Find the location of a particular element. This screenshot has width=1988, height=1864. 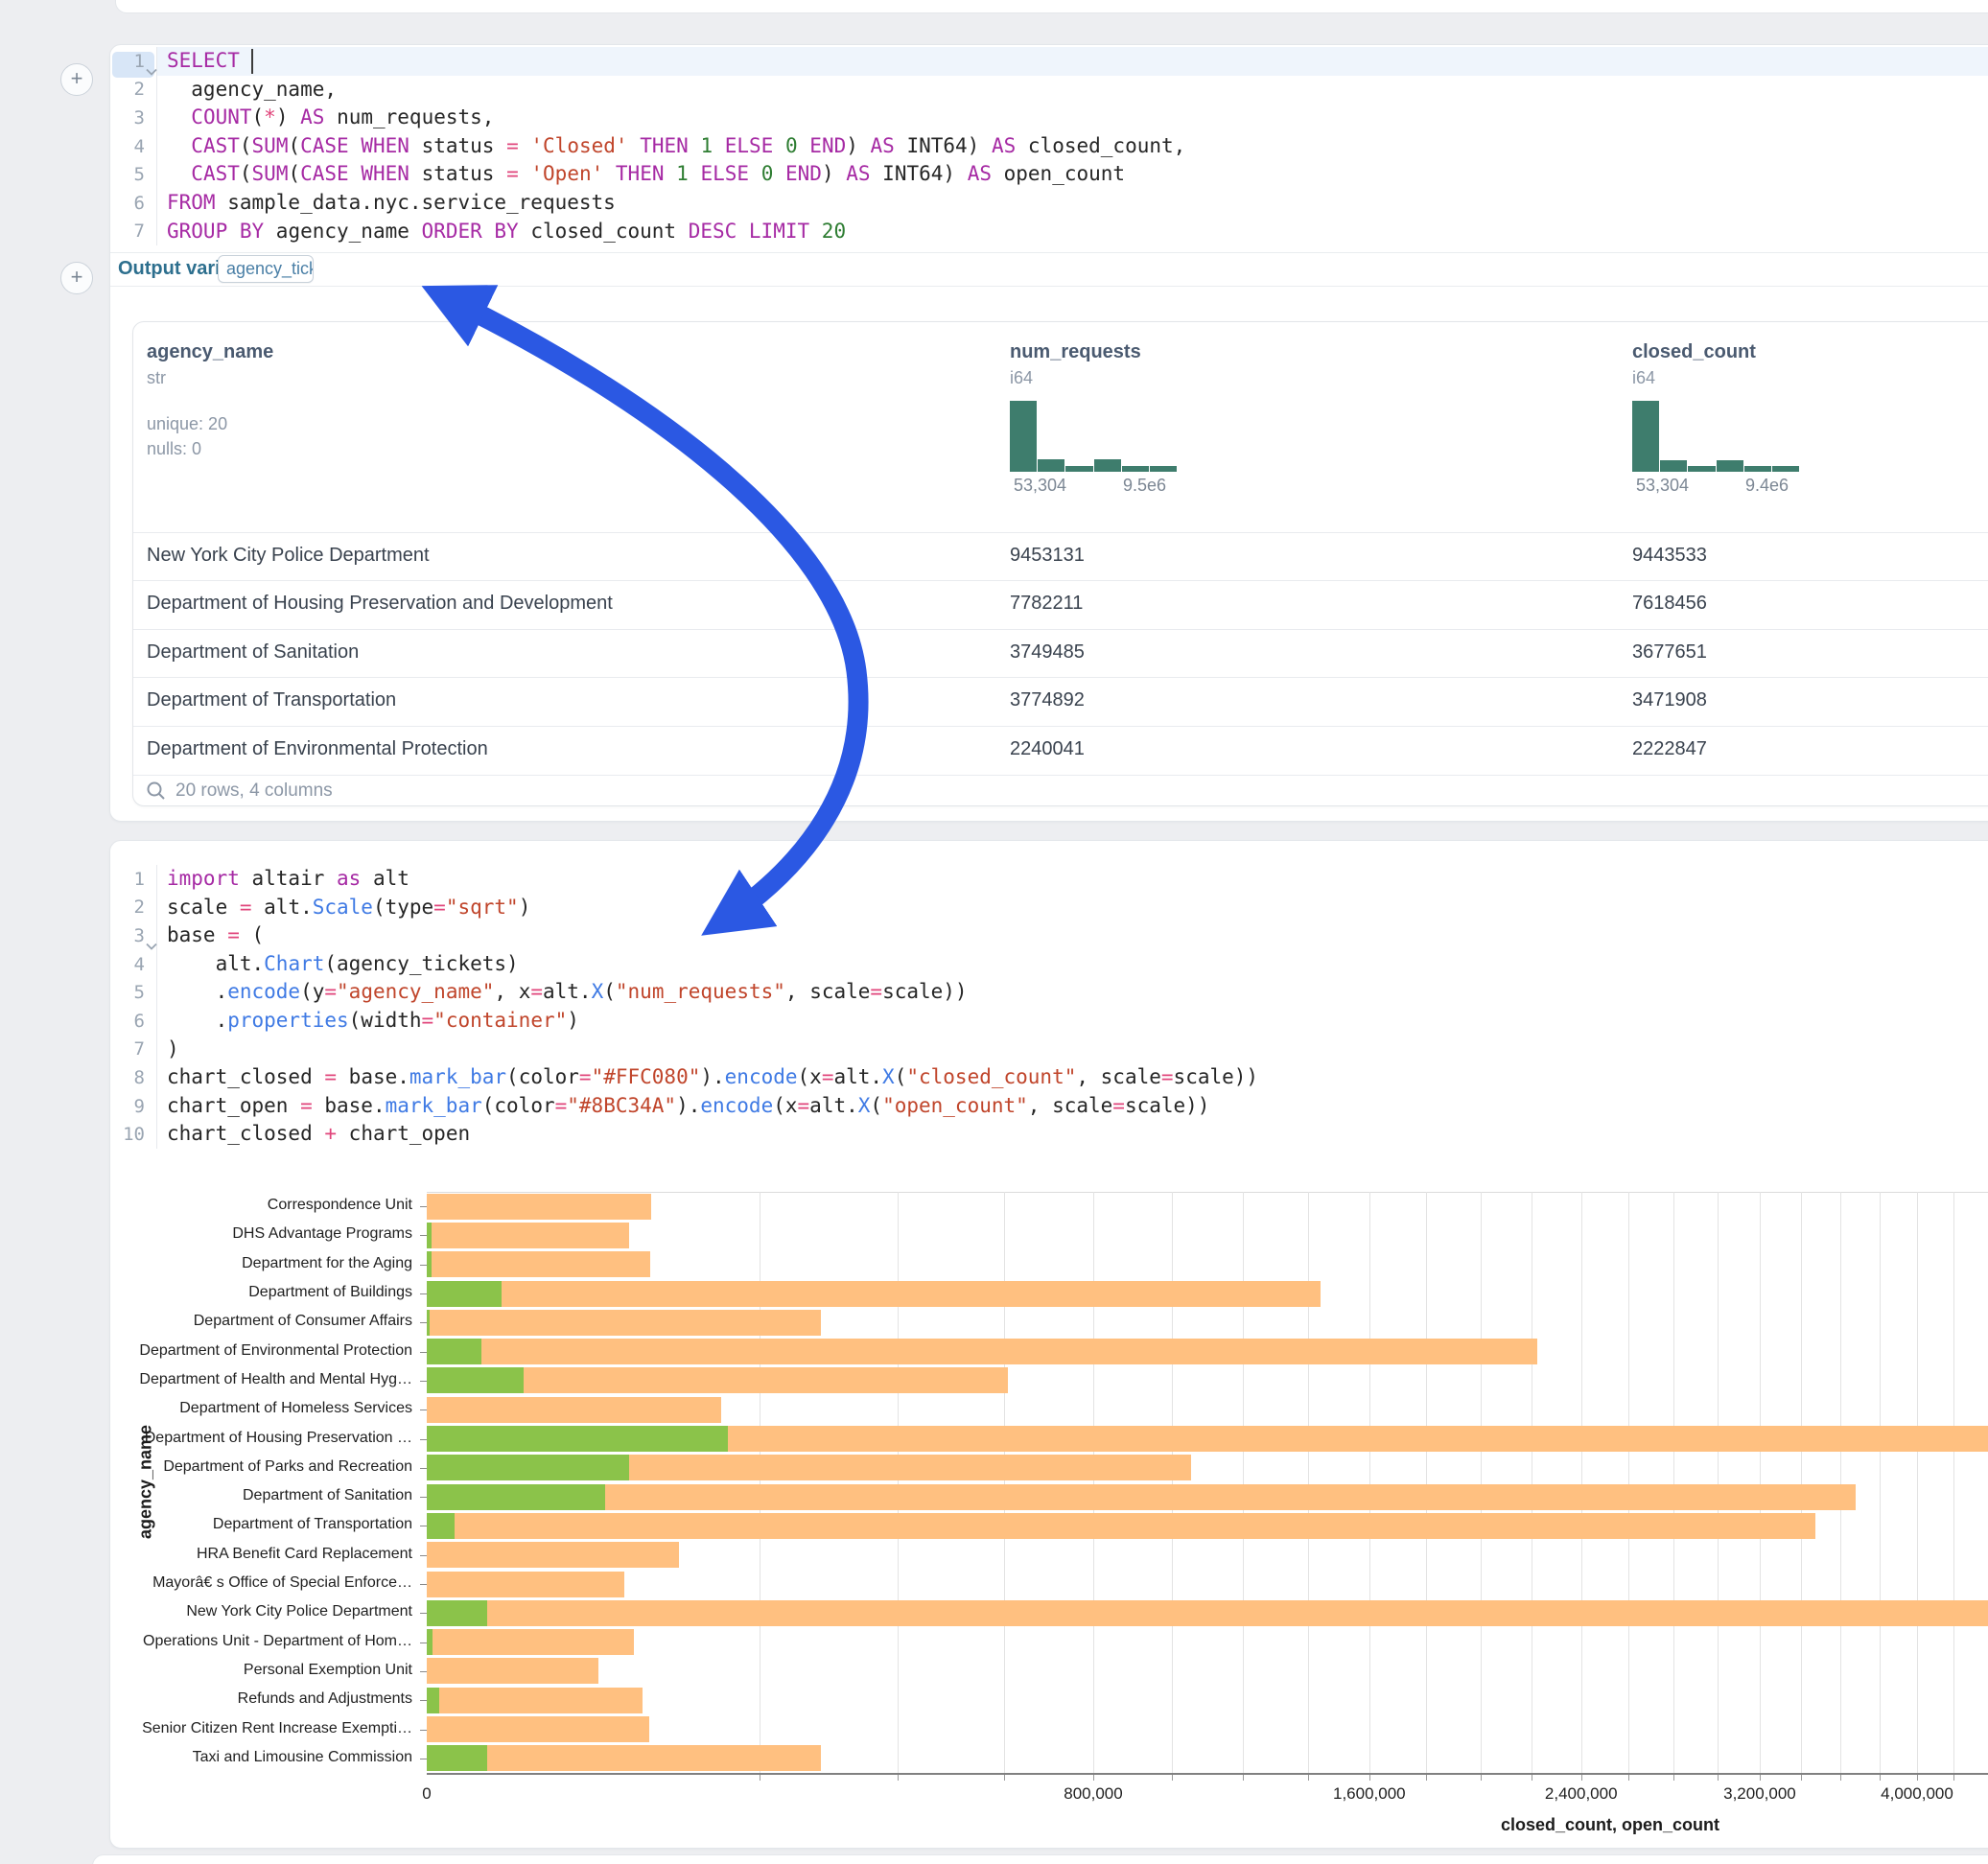

code-line: 7) is located at coordinates (1049, 1049).